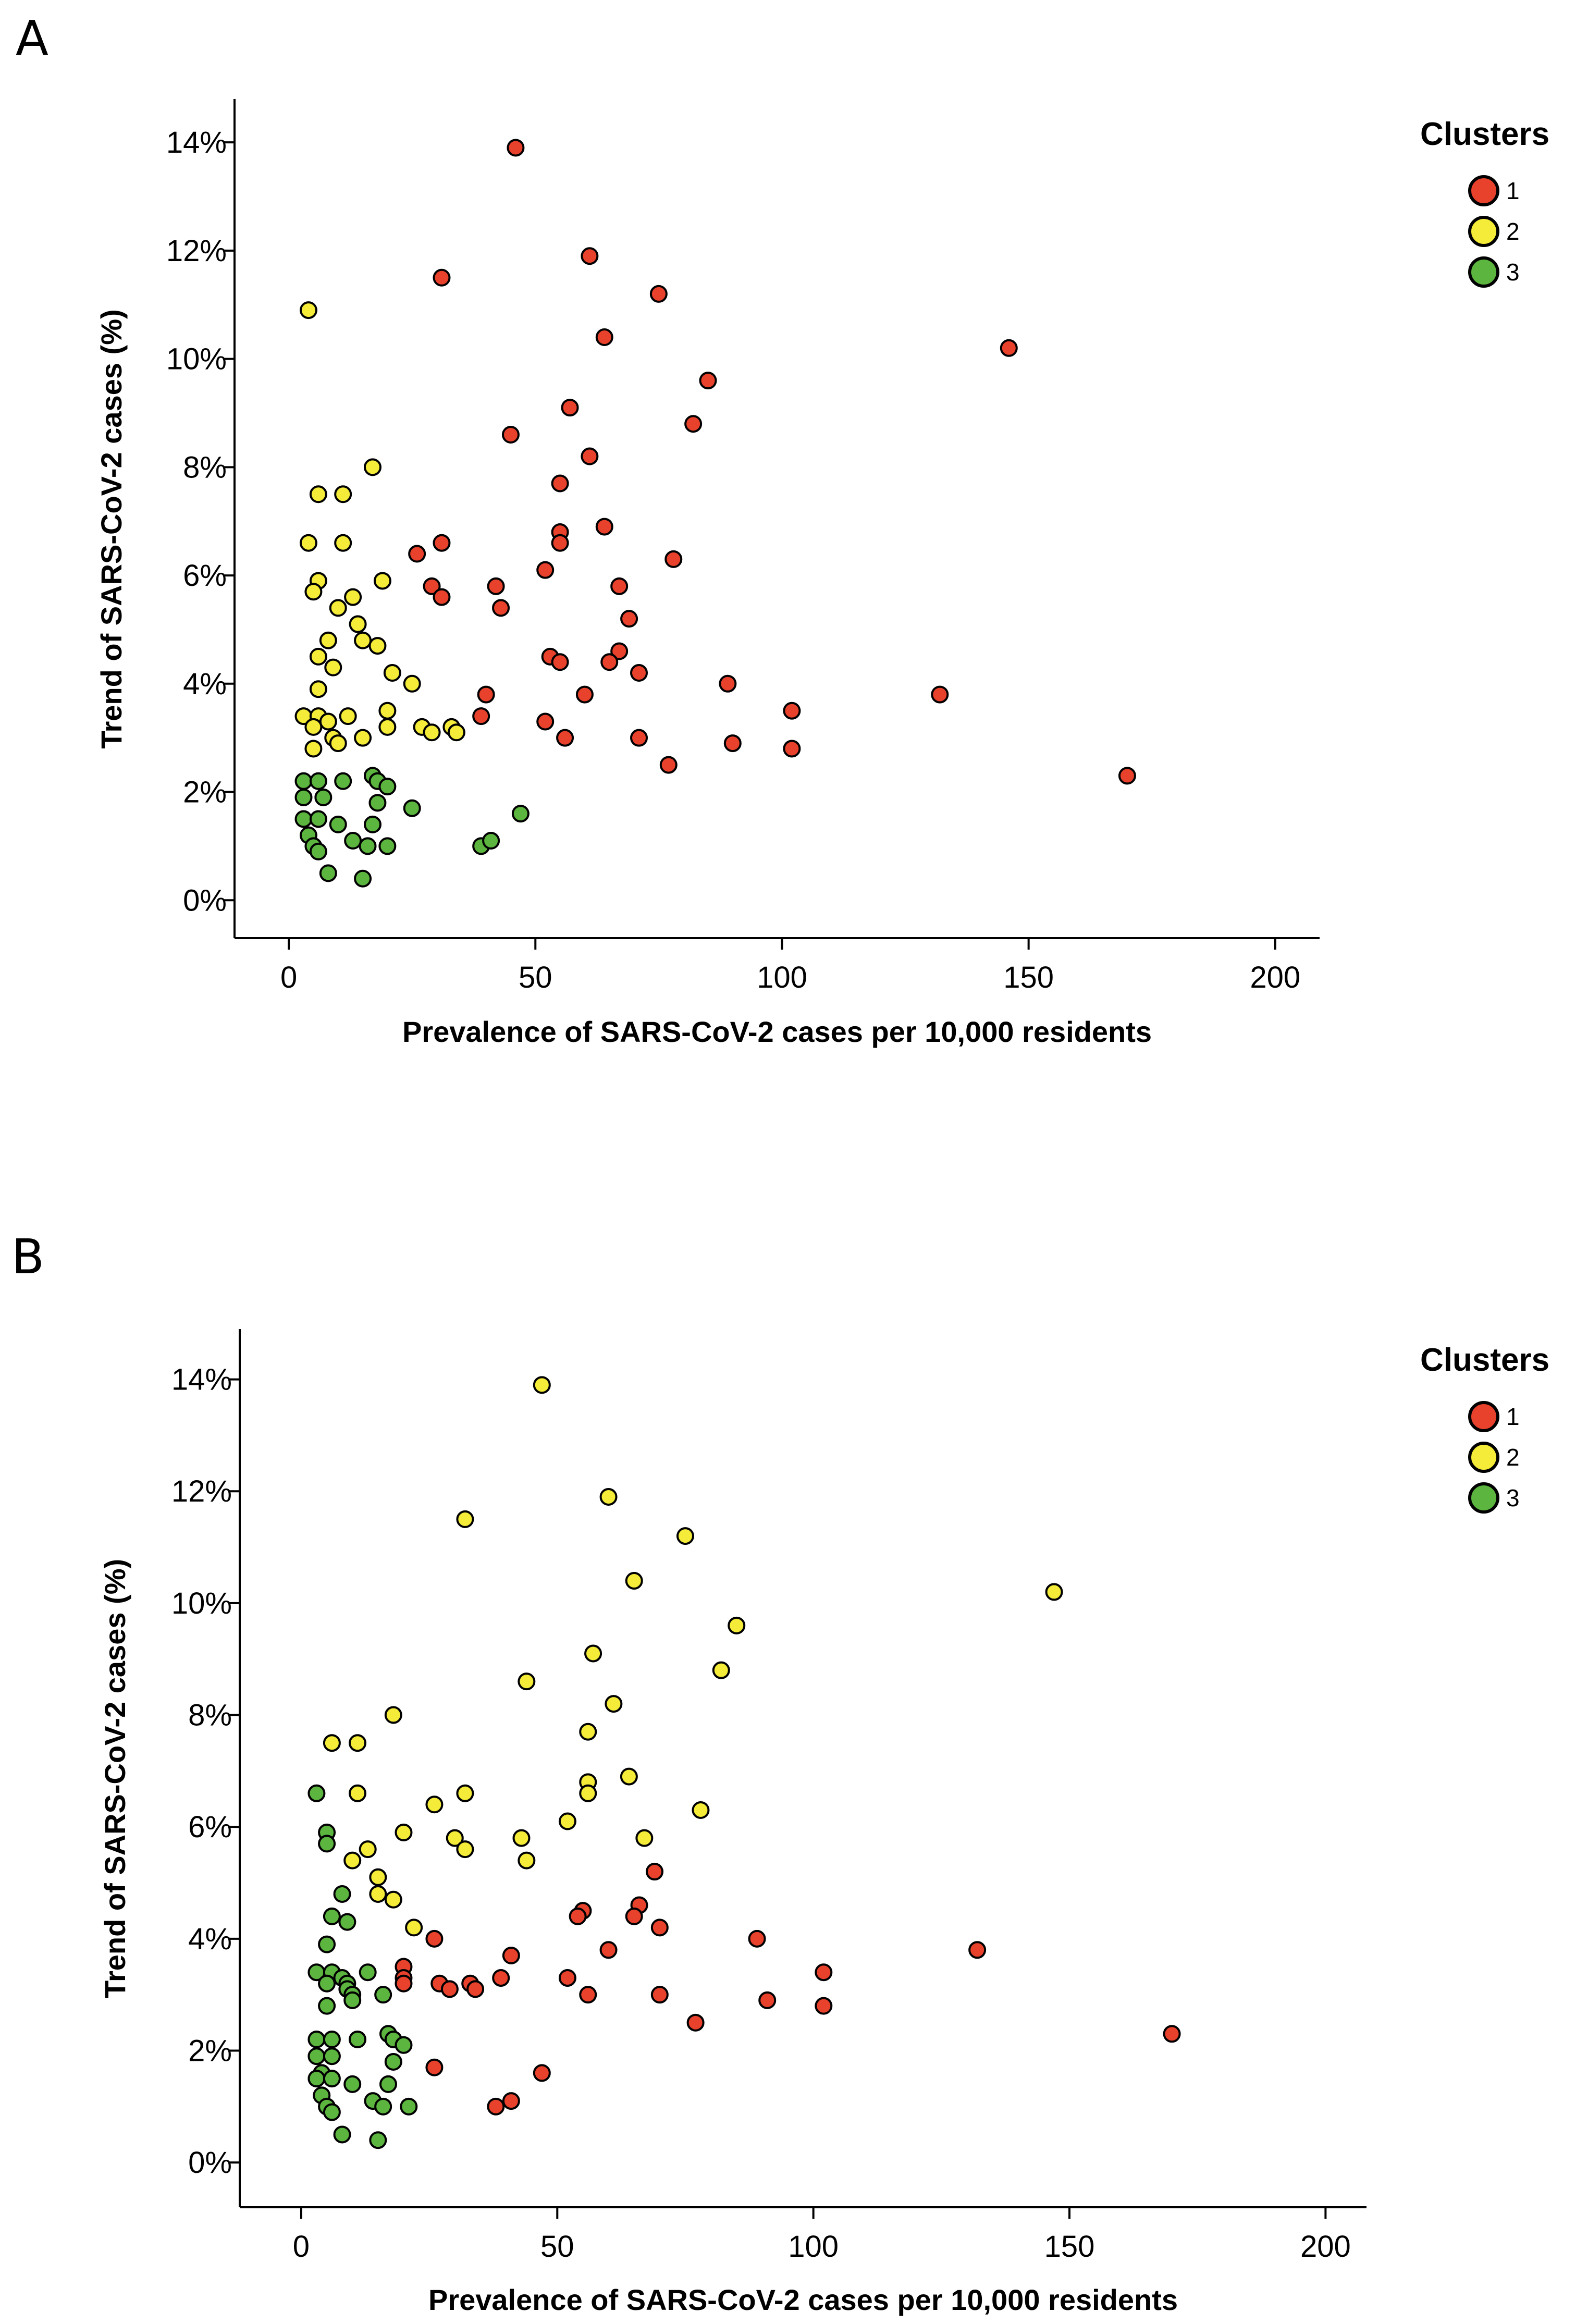 The height and width of the screenshot is (2324, 1588). Describe the element at coordinates (32, 38) in the screenshot. I see `panel-label-a: A` at that location.